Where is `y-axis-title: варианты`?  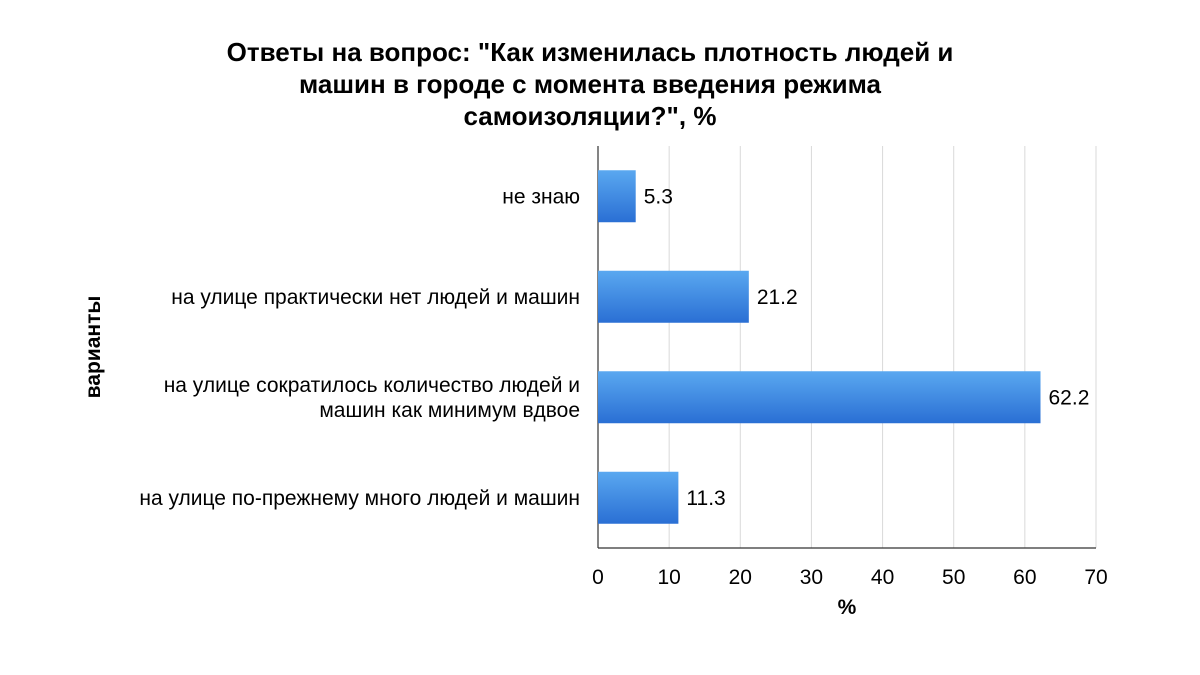
y-axis-title: варианты is located at coordinates (93, 347).